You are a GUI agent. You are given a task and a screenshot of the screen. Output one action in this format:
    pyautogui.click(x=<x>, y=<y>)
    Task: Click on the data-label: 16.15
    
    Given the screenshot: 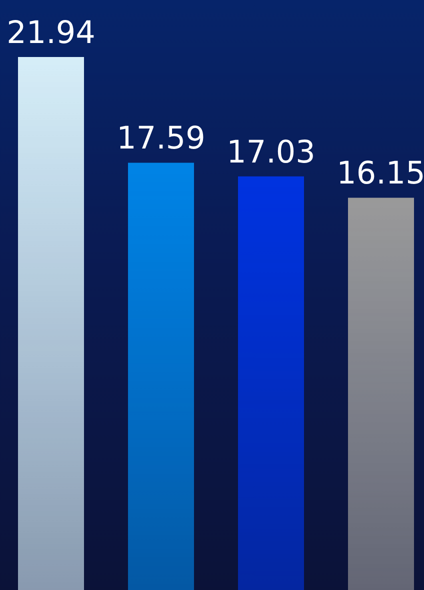 What is the action you would take?
    pyautogui.click(x=380, y=174)
    